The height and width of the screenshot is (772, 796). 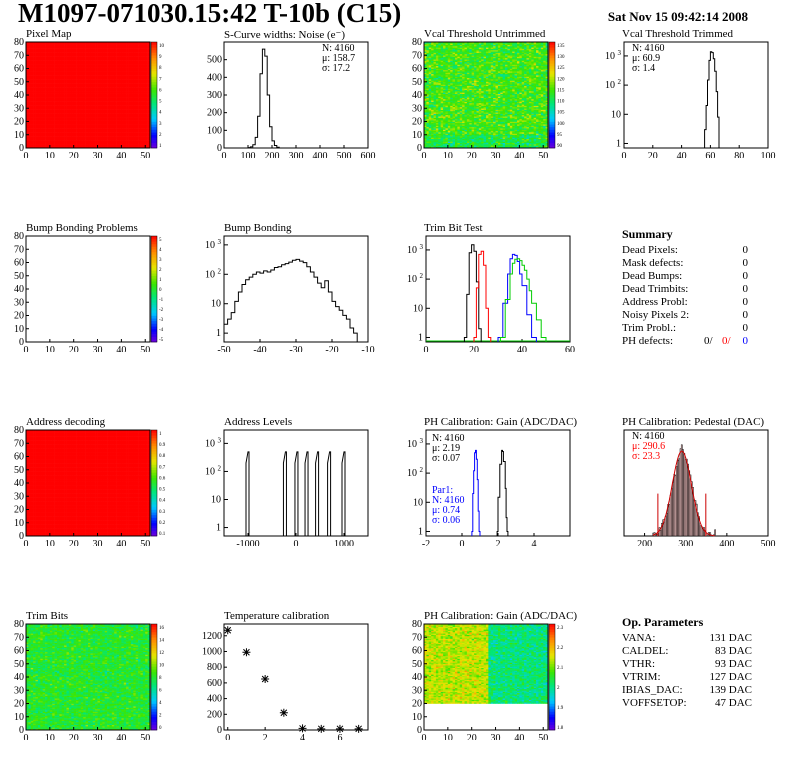 I want to click on vcal-untrimmed-title: Vcal Threshold Untrimmed, so click(x=484, y=34).